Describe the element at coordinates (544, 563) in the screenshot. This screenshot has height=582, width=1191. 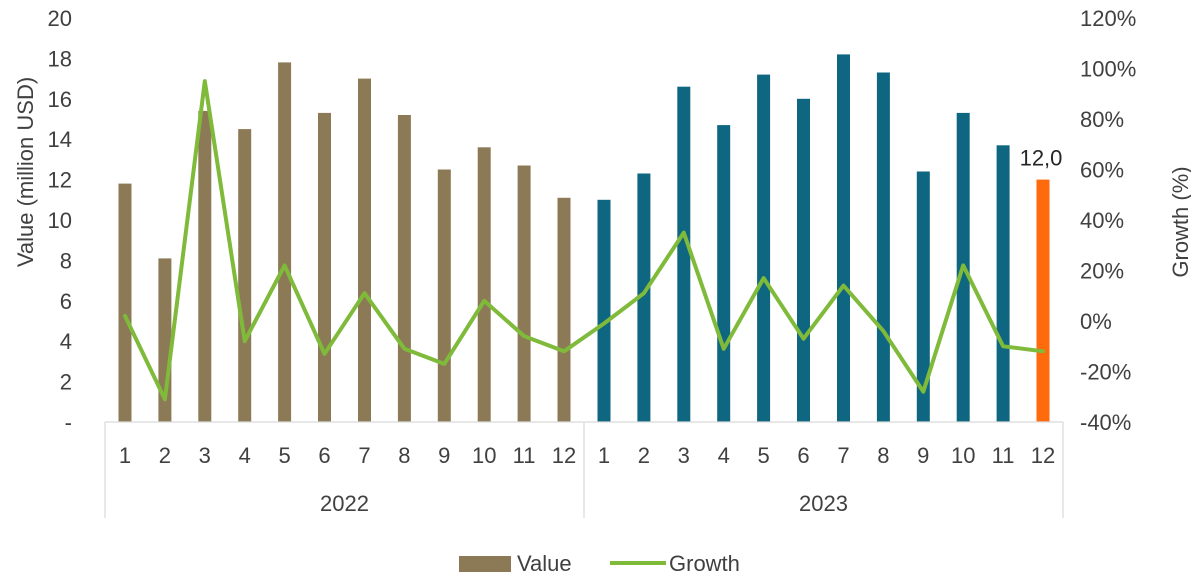
I see `legend-value-label: Value` at that location.